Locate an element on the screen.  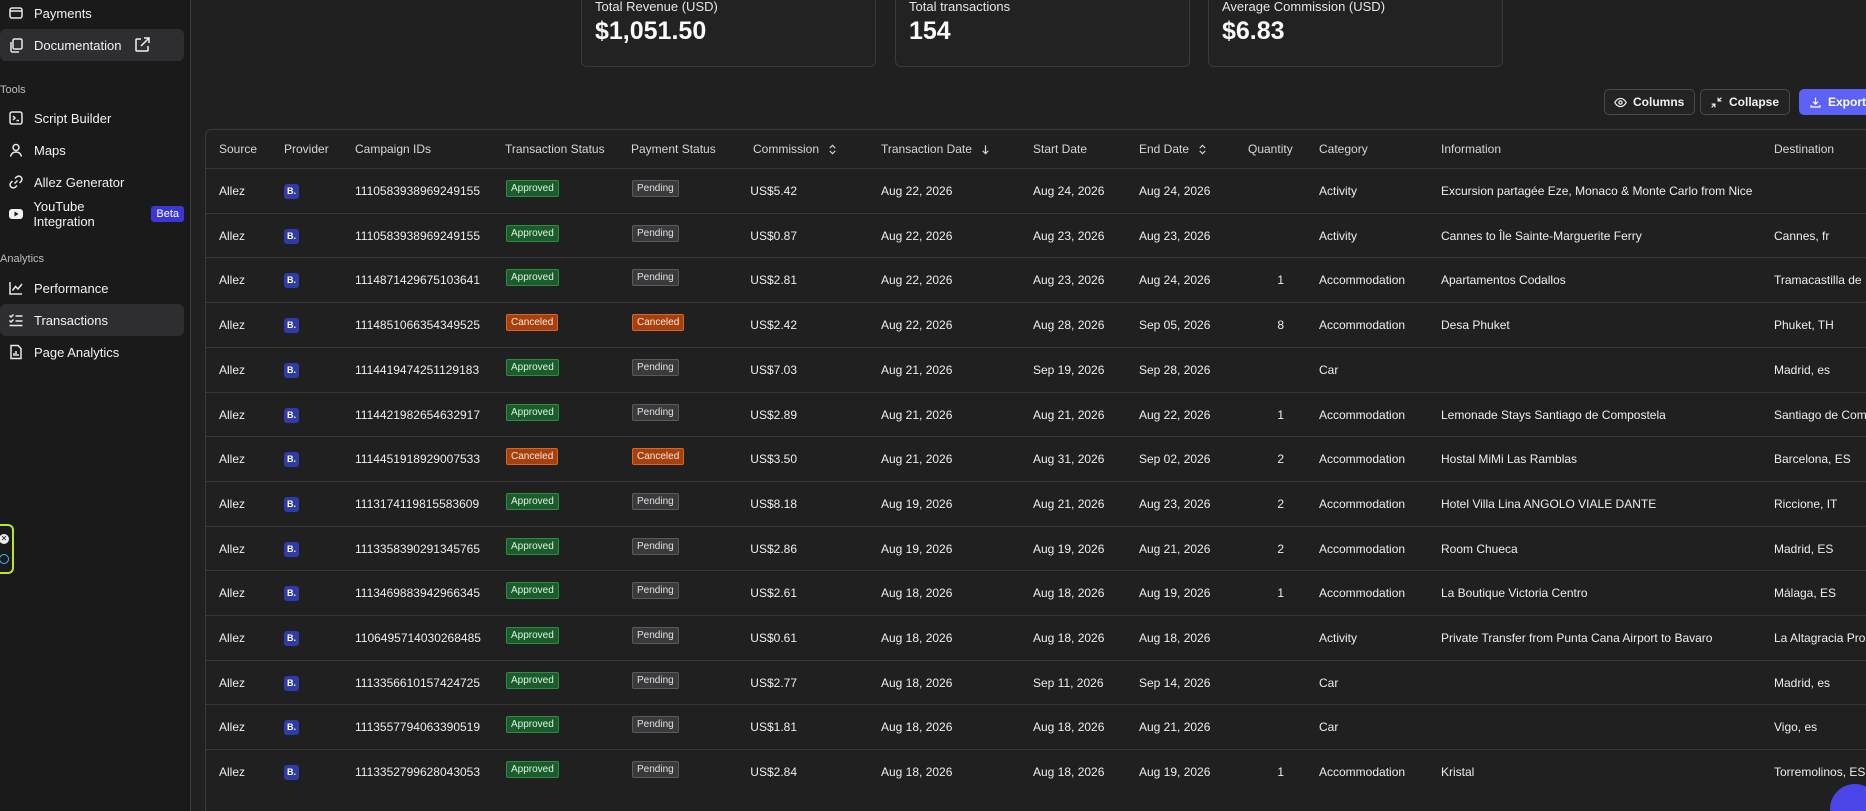
export-button: Export is located at coordinates (1832, 102).